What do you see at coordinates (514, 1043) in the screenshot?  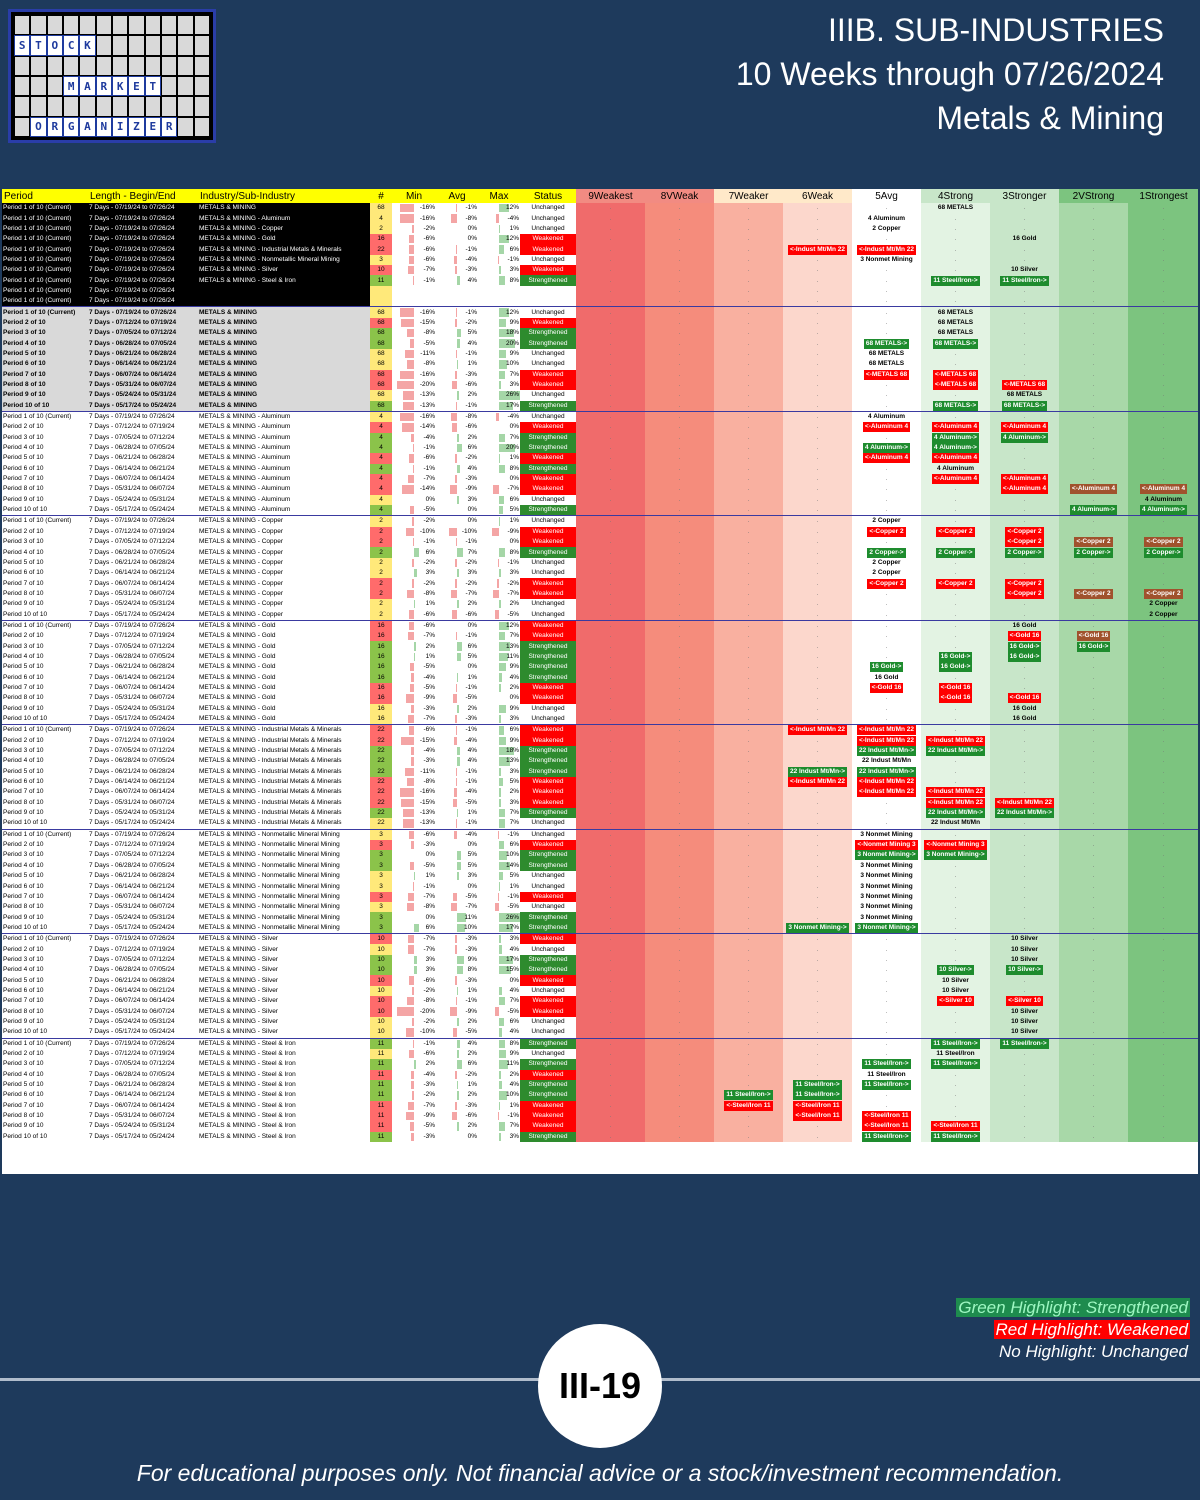 I see `value-text: 8%` at bounding box center [514, 1043].